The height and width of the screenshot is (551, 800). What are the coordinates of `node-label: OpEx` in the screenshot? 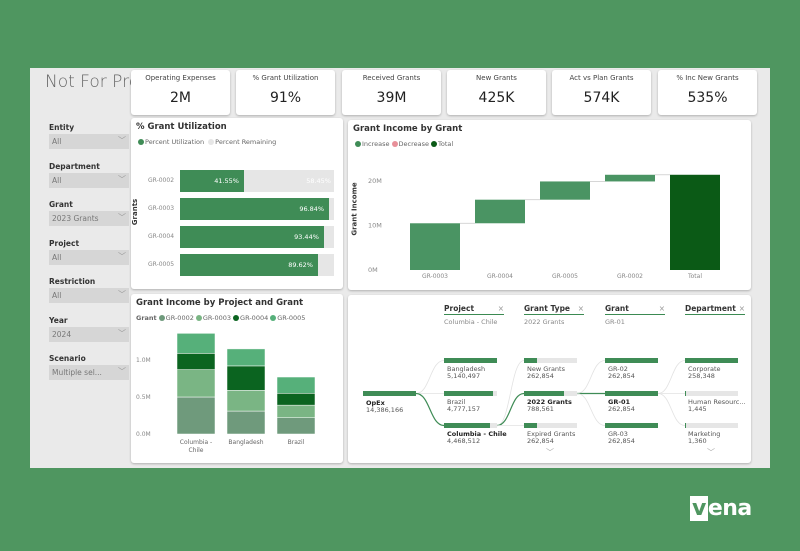 It's located at (375, 403).